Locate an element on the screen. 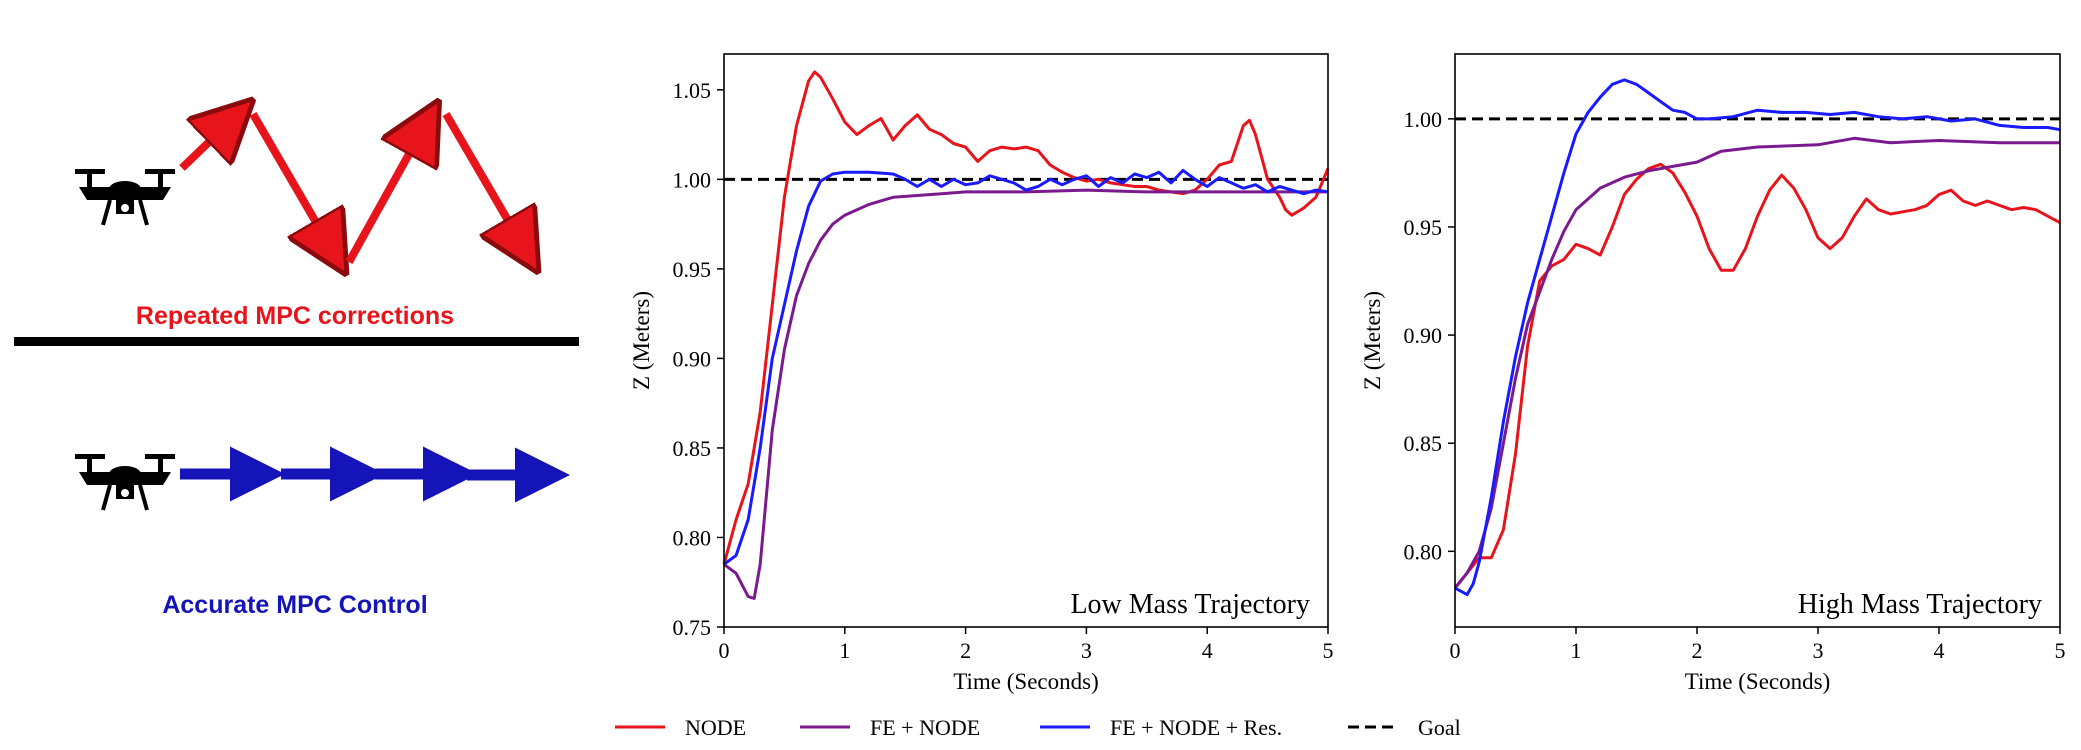  chart-annotation: Low Mass Trajectory is located at coordinates (1190, 604).